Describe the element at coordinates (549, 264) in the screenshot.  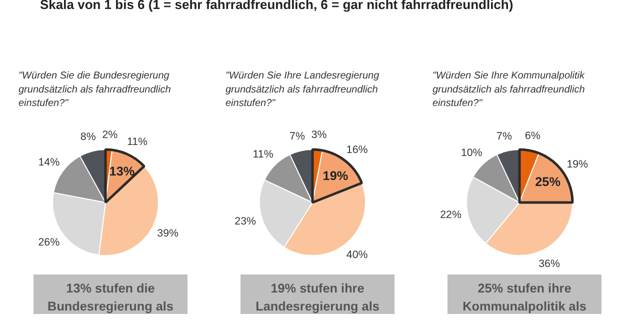
I see `data-label: 36%` at that location.